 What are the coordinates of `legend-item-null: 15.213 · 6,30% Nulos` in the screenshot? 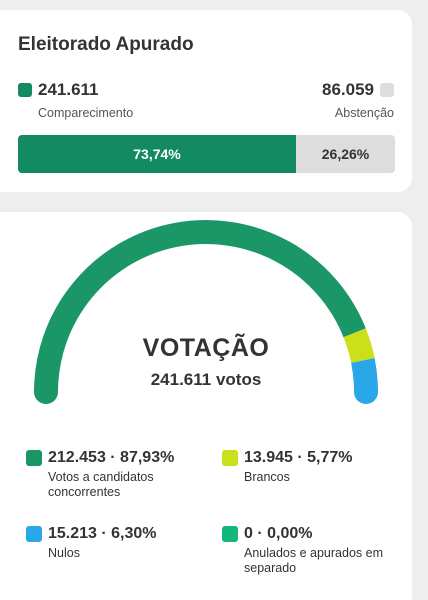 It's located at (118, 543).